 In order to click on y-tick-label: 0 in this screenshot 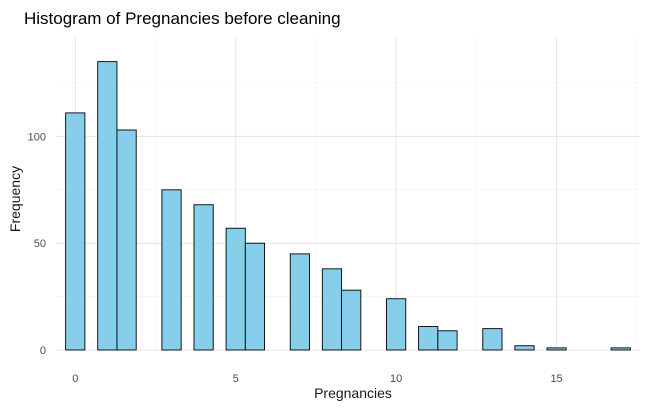, I will do `click(43, 351)`.